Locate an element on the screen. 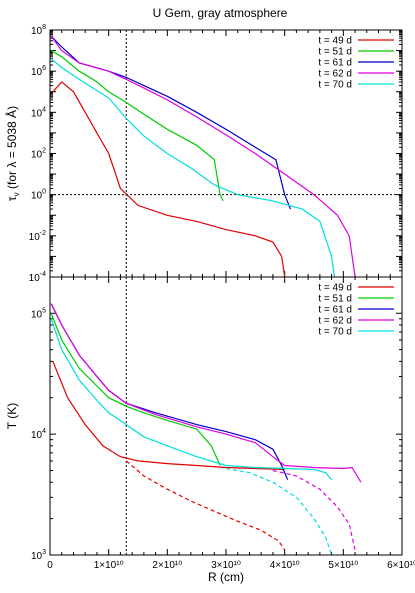  top-legend-label: t = 49 d is located at coordinates (335, 41).